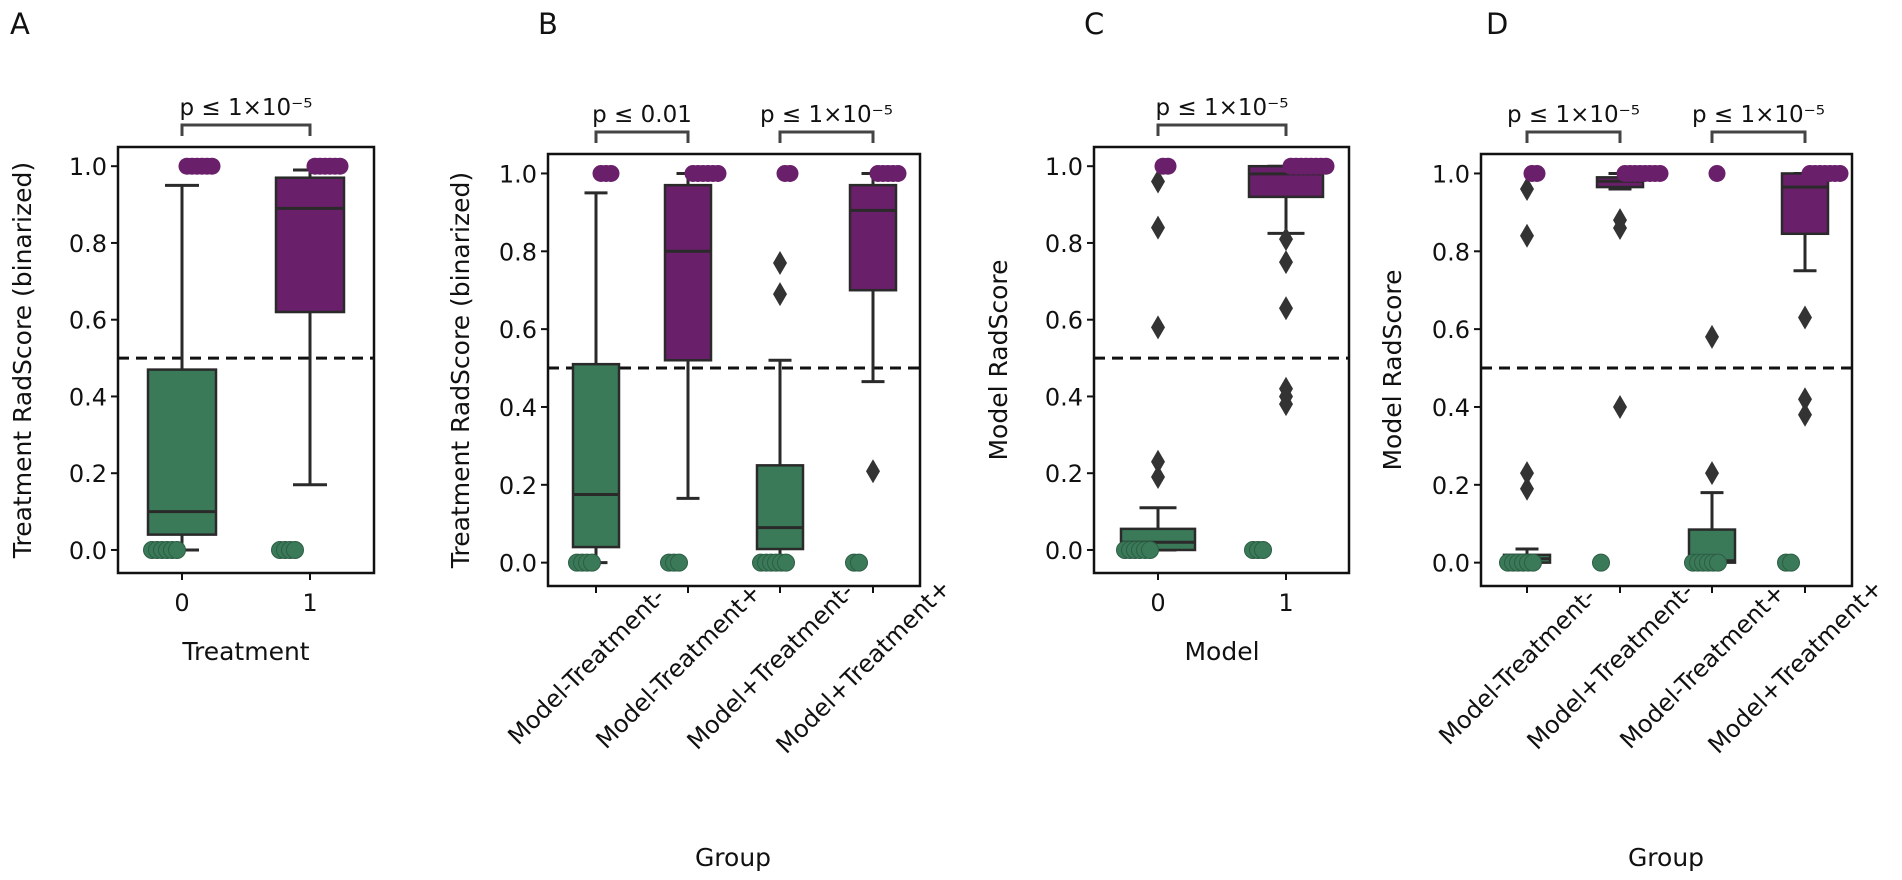  What do you see at coordinates (181, 603) in the screenshot?
I see `x-tick-label: 0` at bounding box center [181, 603].